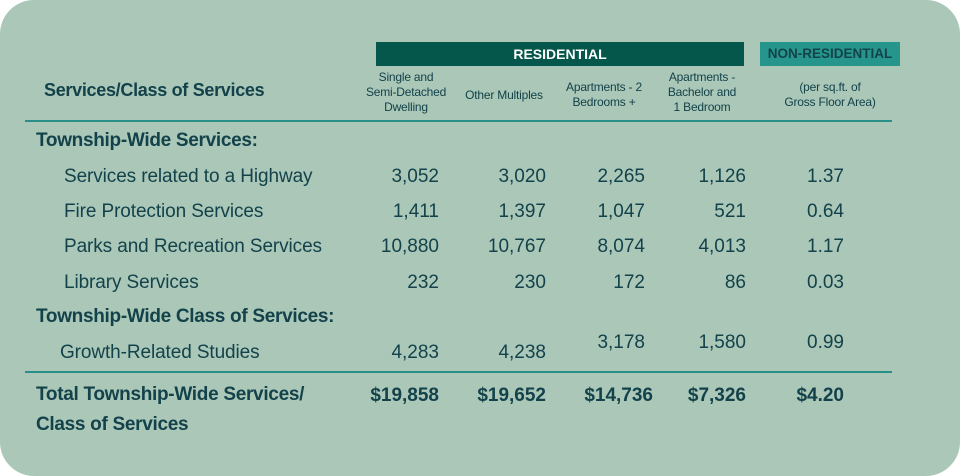  Describe the element at coordinates (409, 246) in the screenshot. I see `cell: 10,880` at that location.